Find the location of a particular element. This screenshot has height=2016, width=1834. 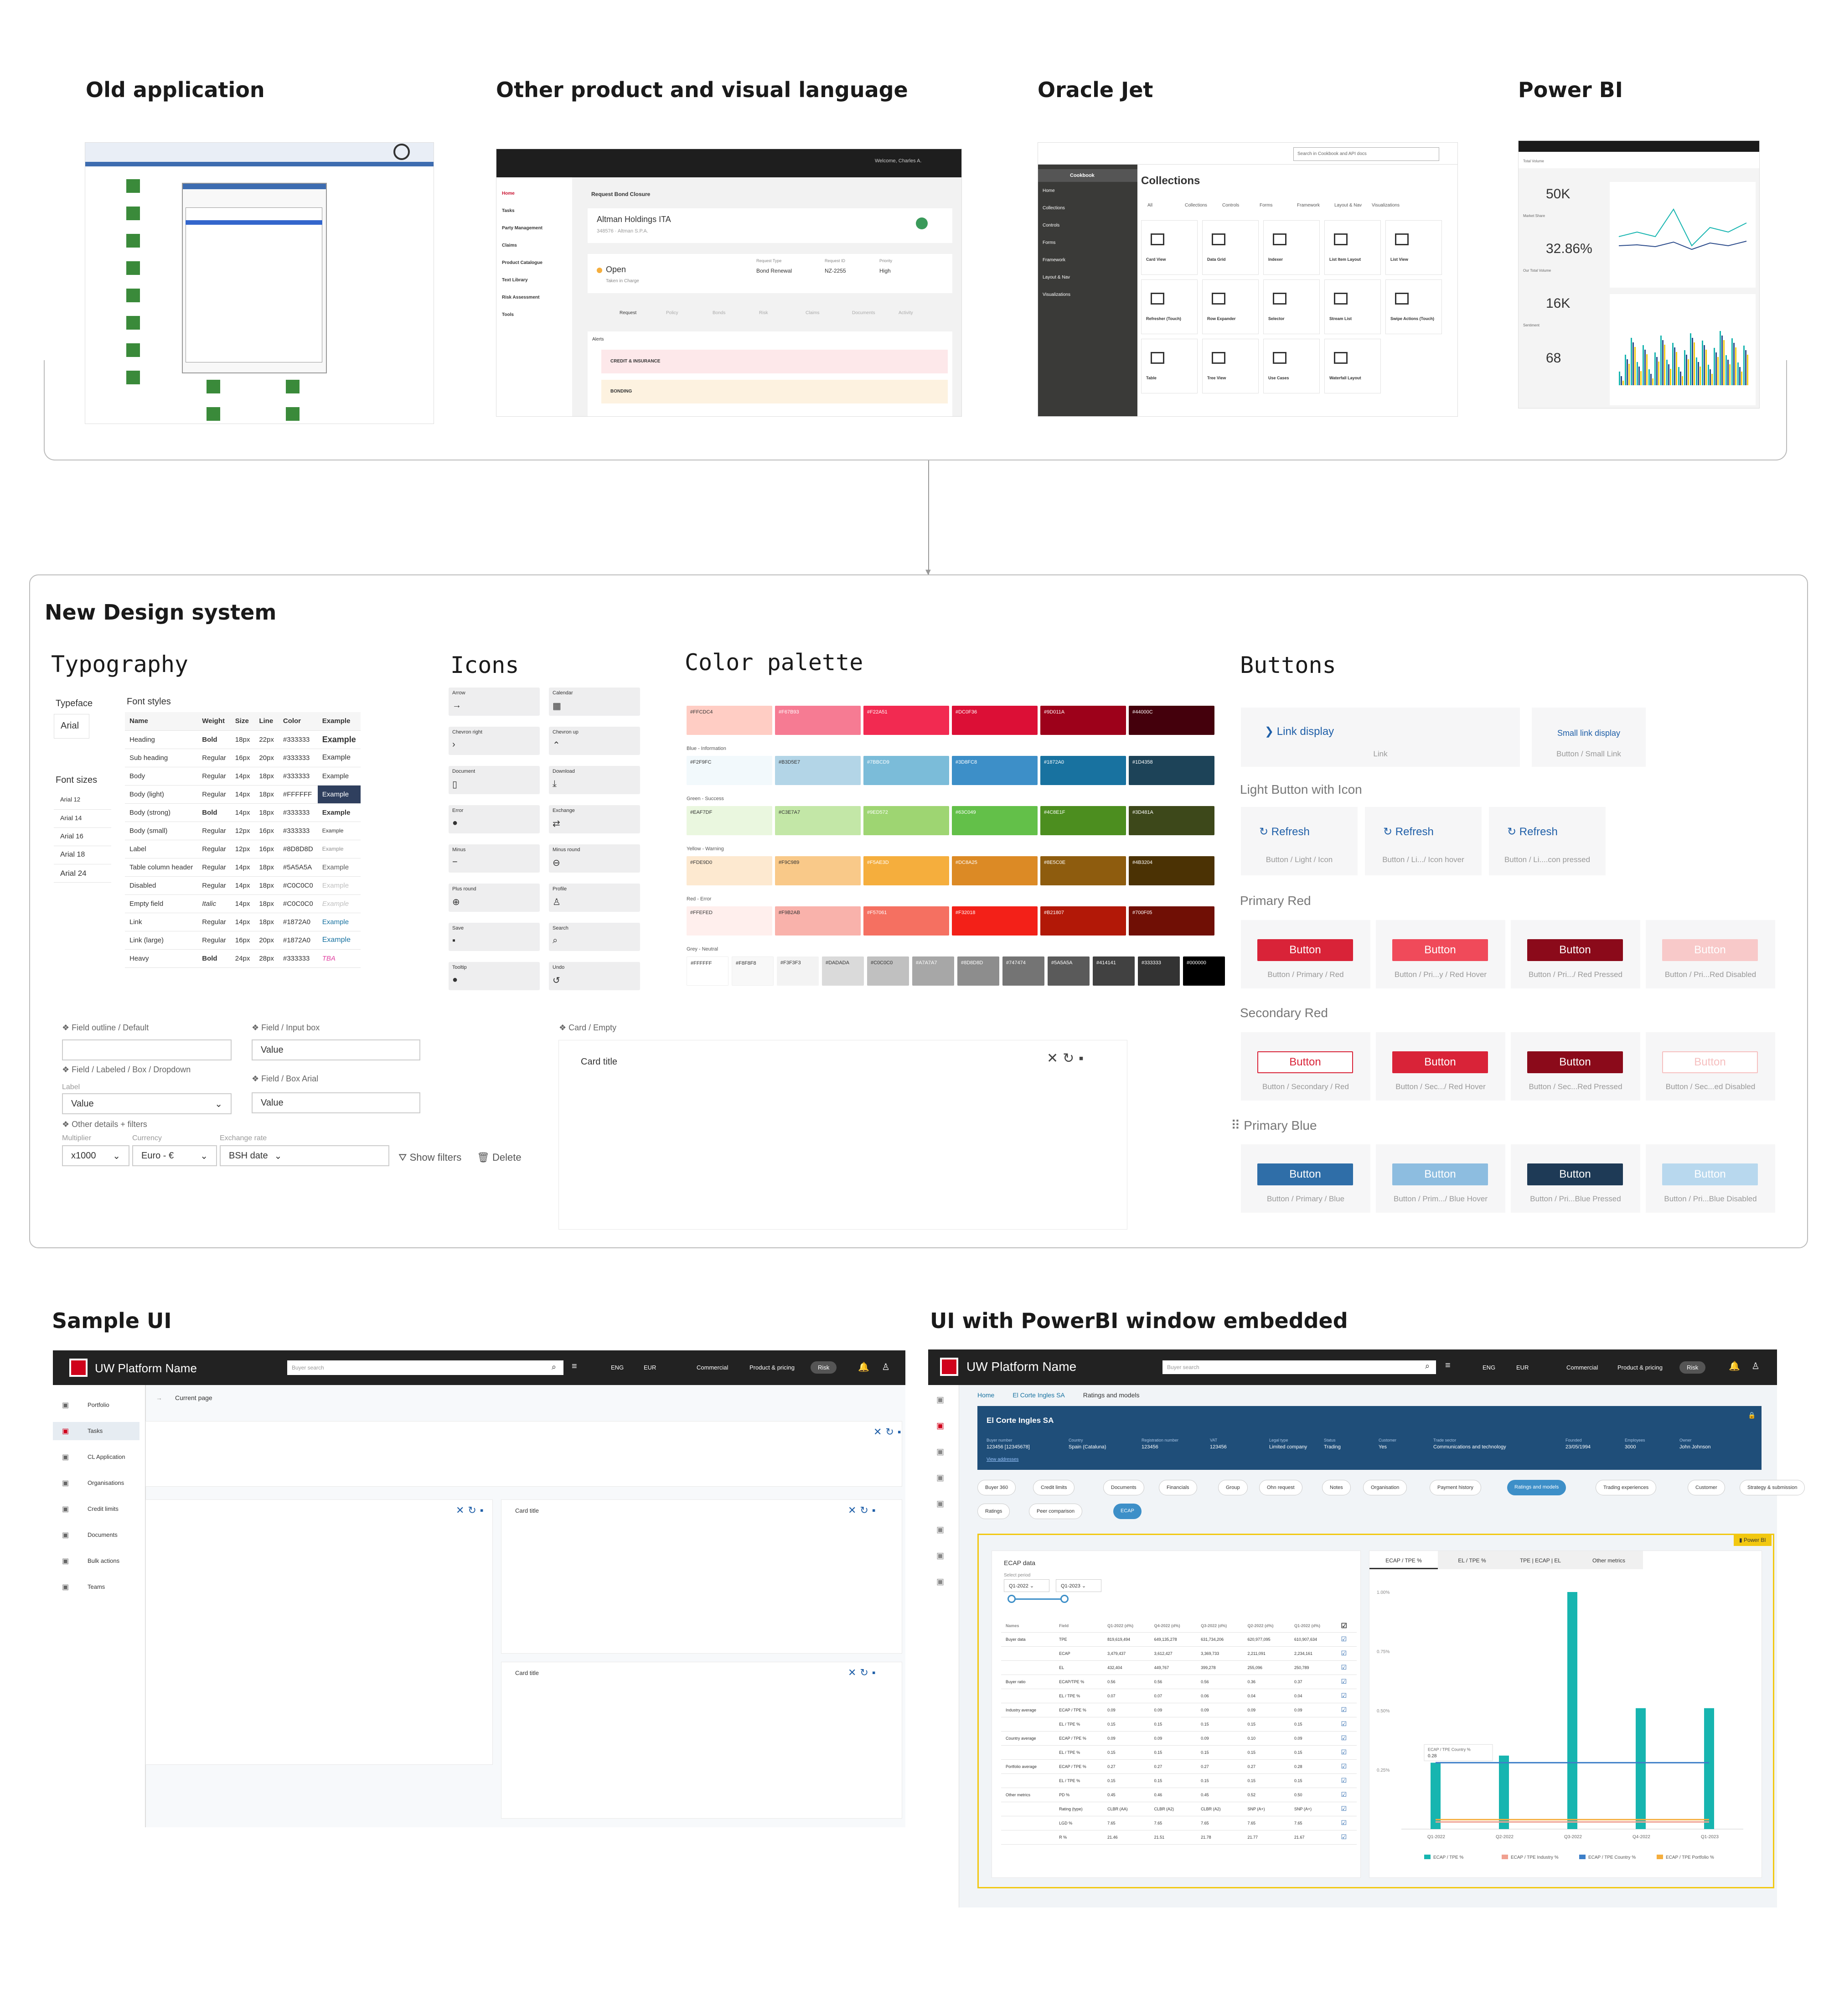

collection-card: Row Expander is located at coordinates (1230, 306).